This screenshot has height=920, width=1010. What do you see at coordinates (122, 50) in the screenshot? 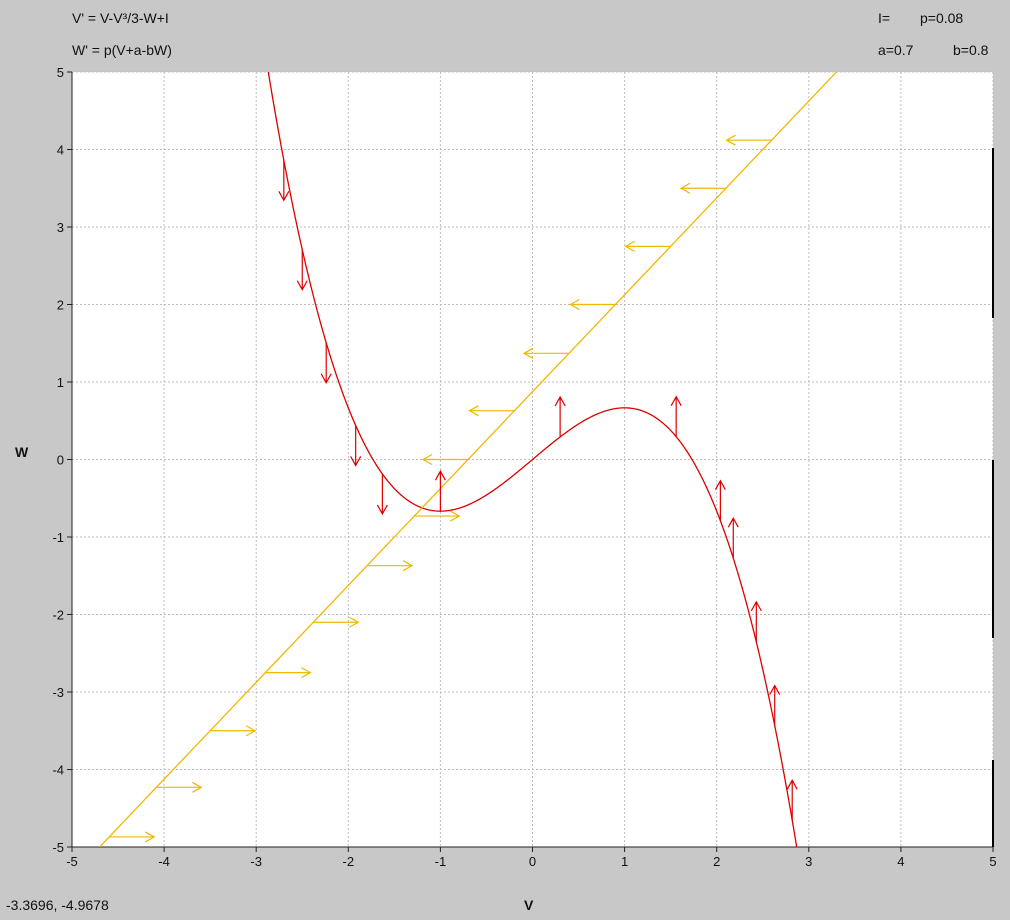
I see `w-equation: W' = p(V+a-bW)` at bounding box center [122, 50].